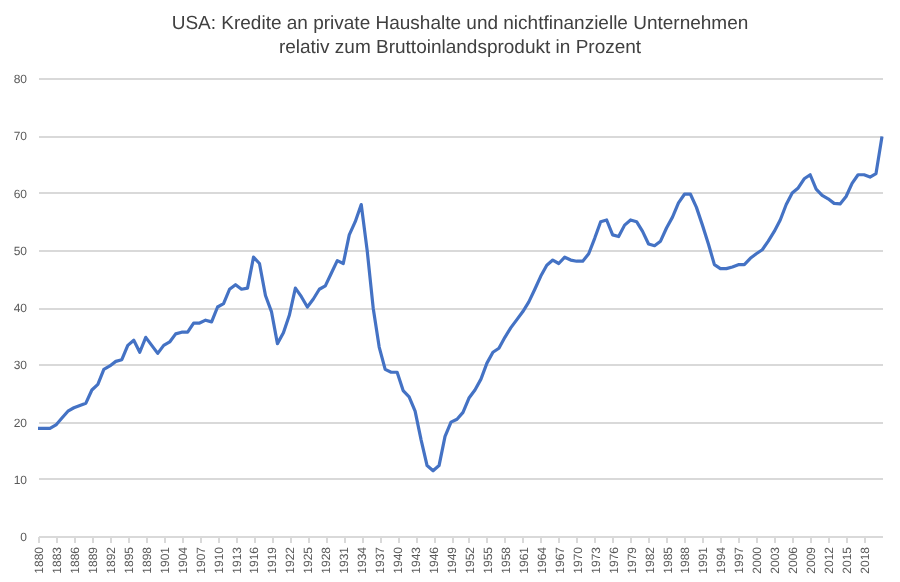 The height and width of the screenshot is (582, 900). What do you see at coordinates (460, 24) in the screenshot?
I see `text: USA: Kredite an private Haushalte und nichtfinanzielle Unternehmen` at bounding box center [460, 24].